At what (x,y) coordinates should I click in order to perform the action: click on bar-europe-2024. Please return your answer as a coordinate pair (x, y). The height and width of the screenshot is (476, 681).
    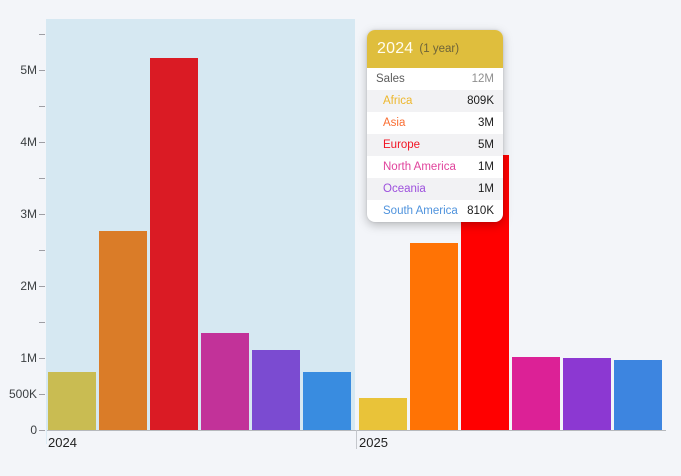
    Looking at the image, I should click on (174, 244).